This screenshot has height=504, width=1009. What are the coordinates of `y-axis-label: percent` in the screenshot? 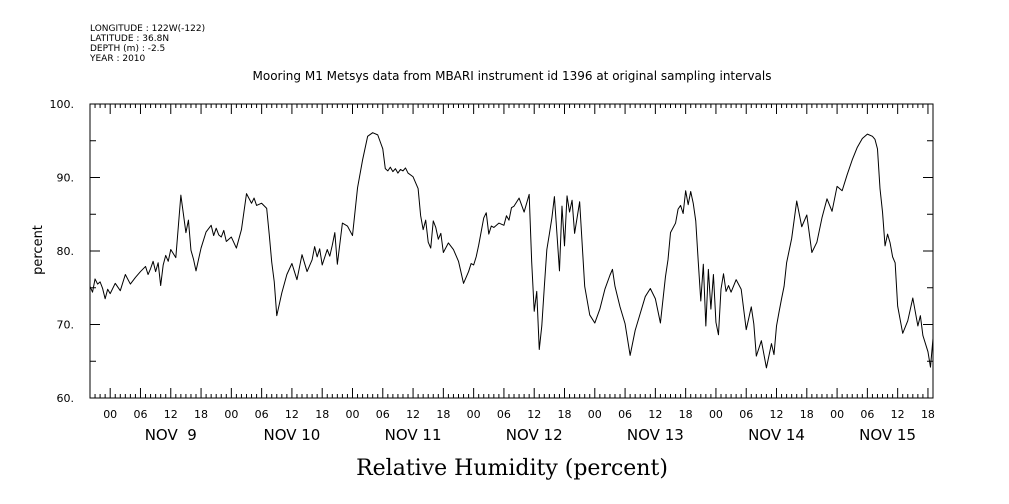 It's located at (38, 250).